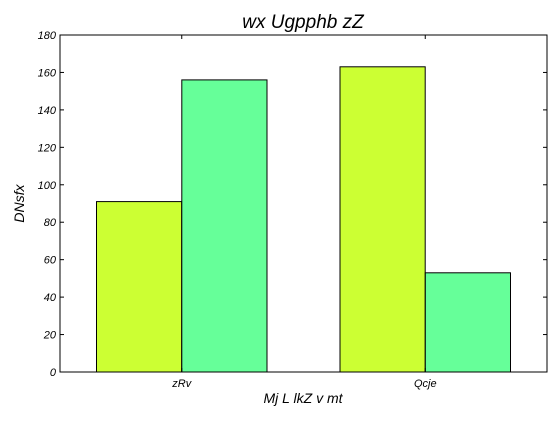 The width and height of the screenshot is (560, 425). I want to click on x-tick-label-Qcje: Qcje, so click(425, 384).